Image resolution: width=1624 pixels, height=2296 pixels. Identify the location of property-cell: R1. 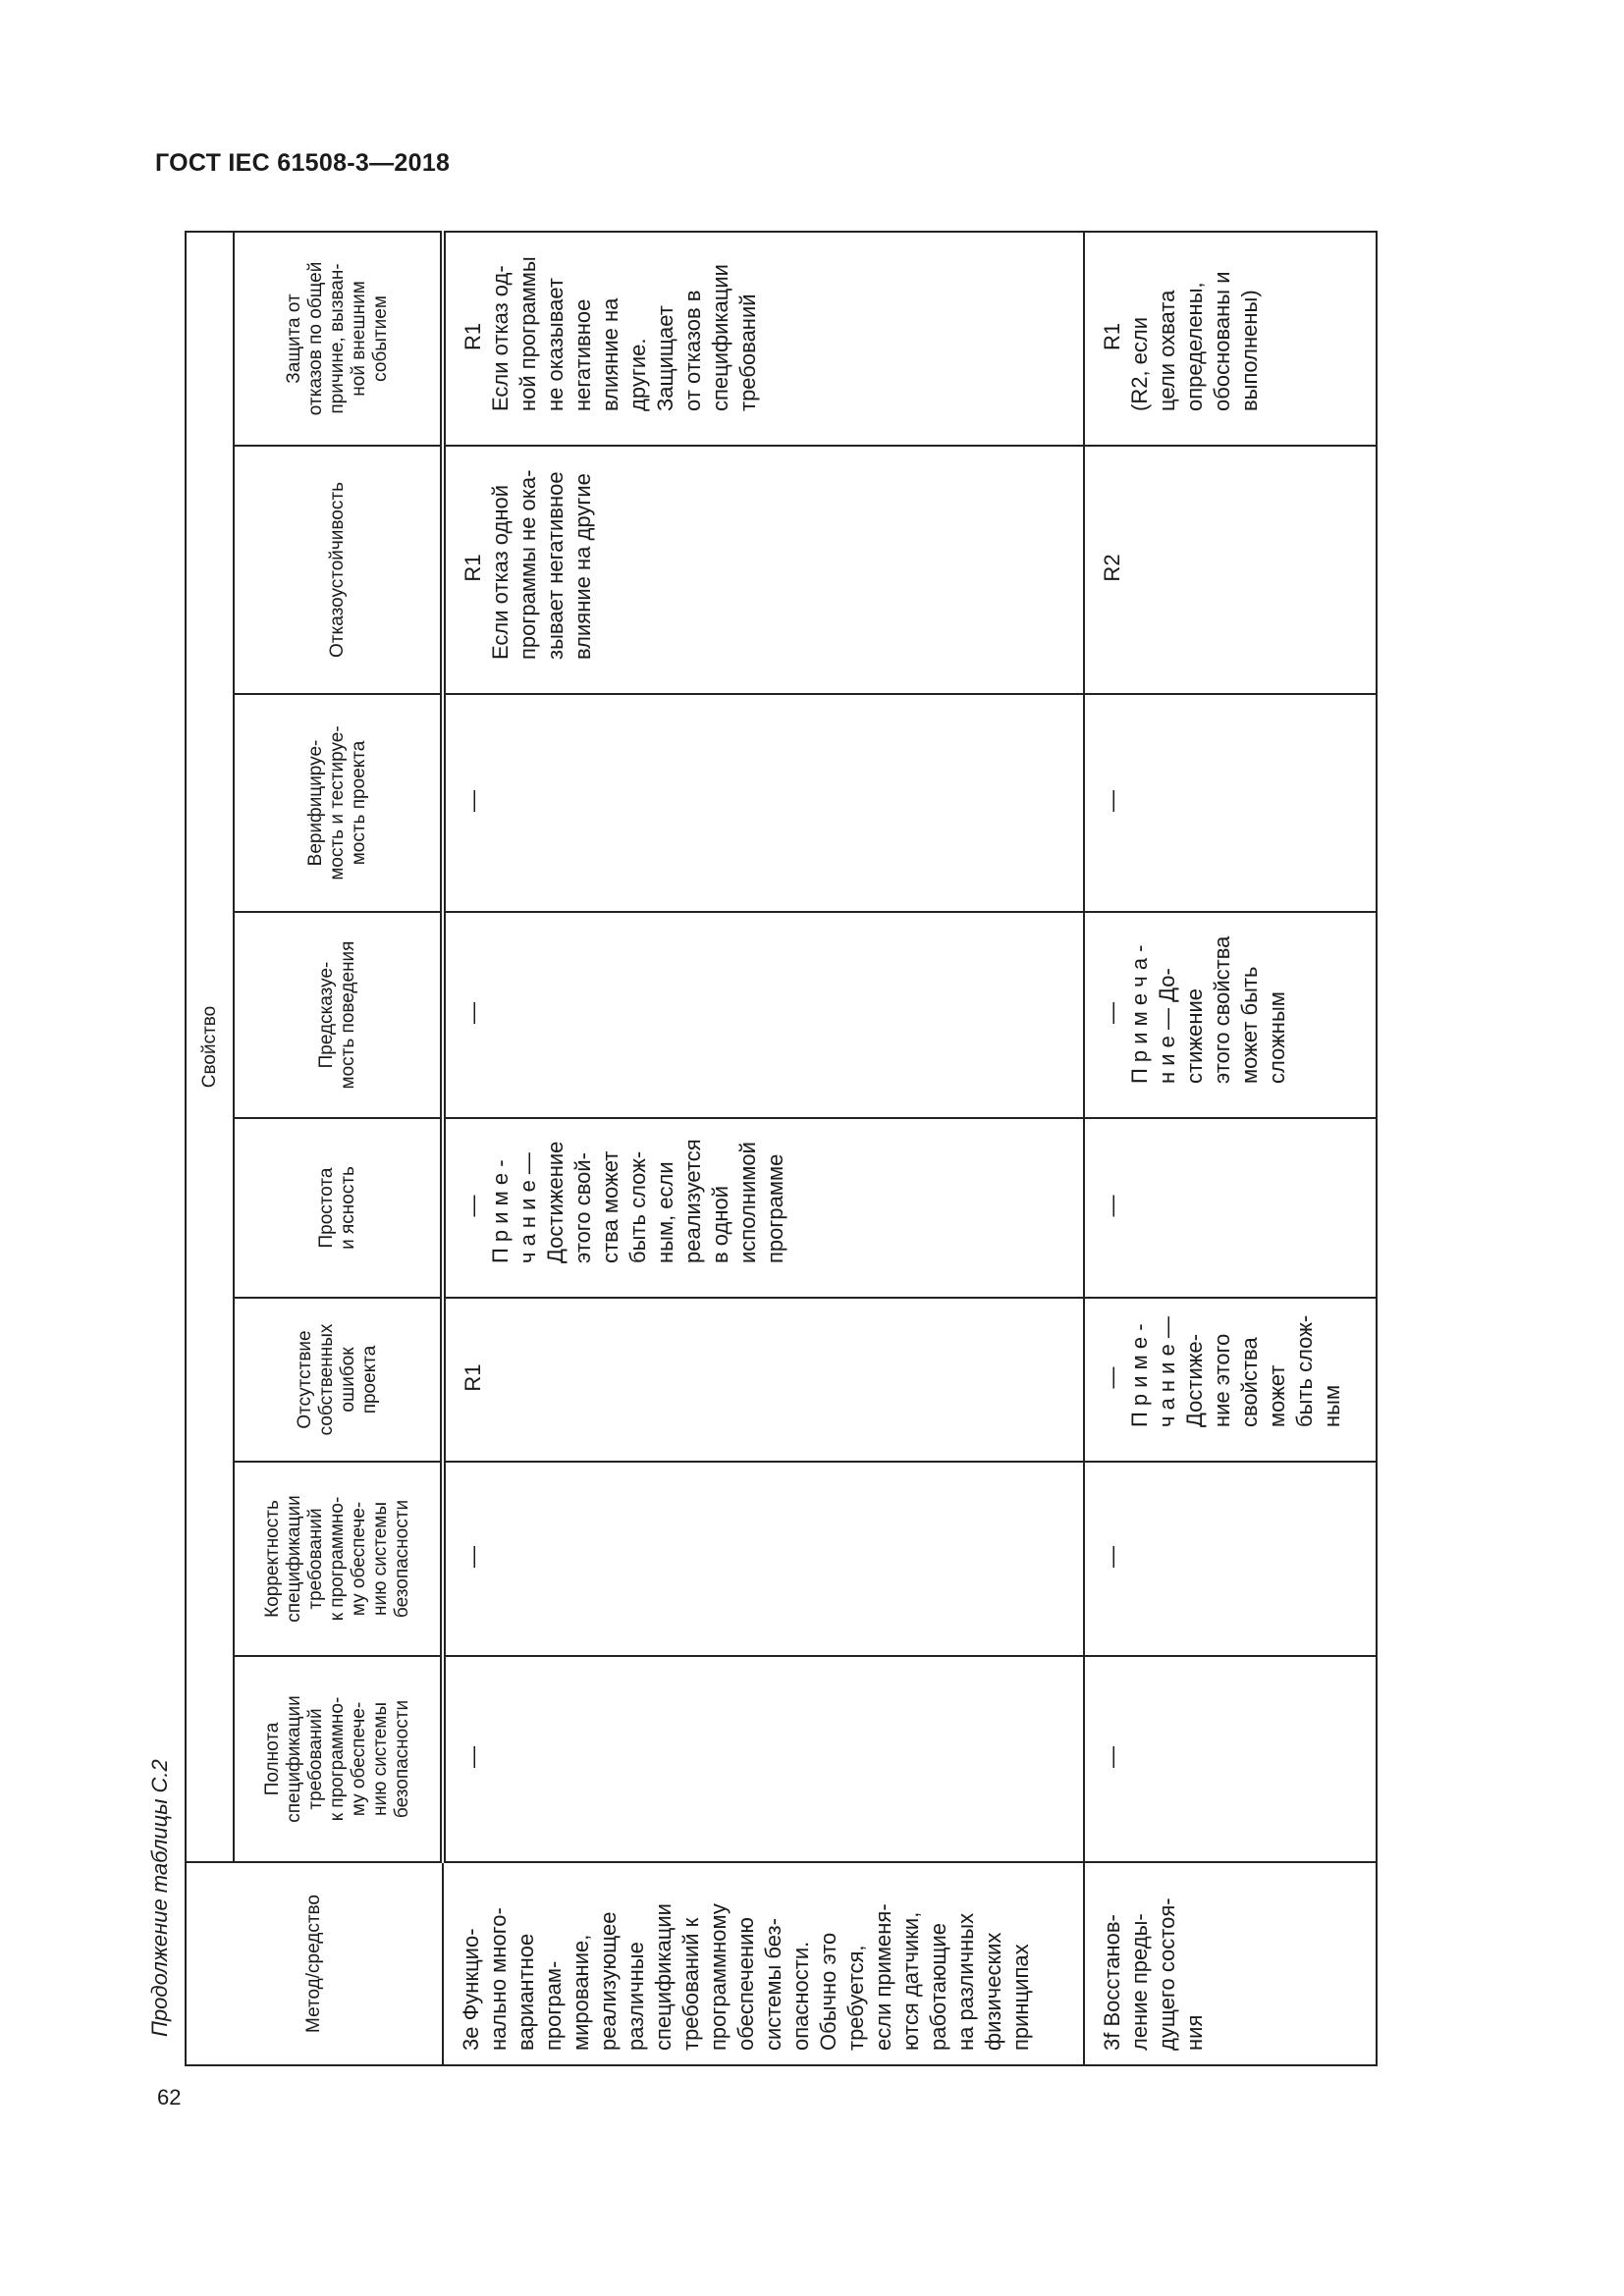
(763, 1380).